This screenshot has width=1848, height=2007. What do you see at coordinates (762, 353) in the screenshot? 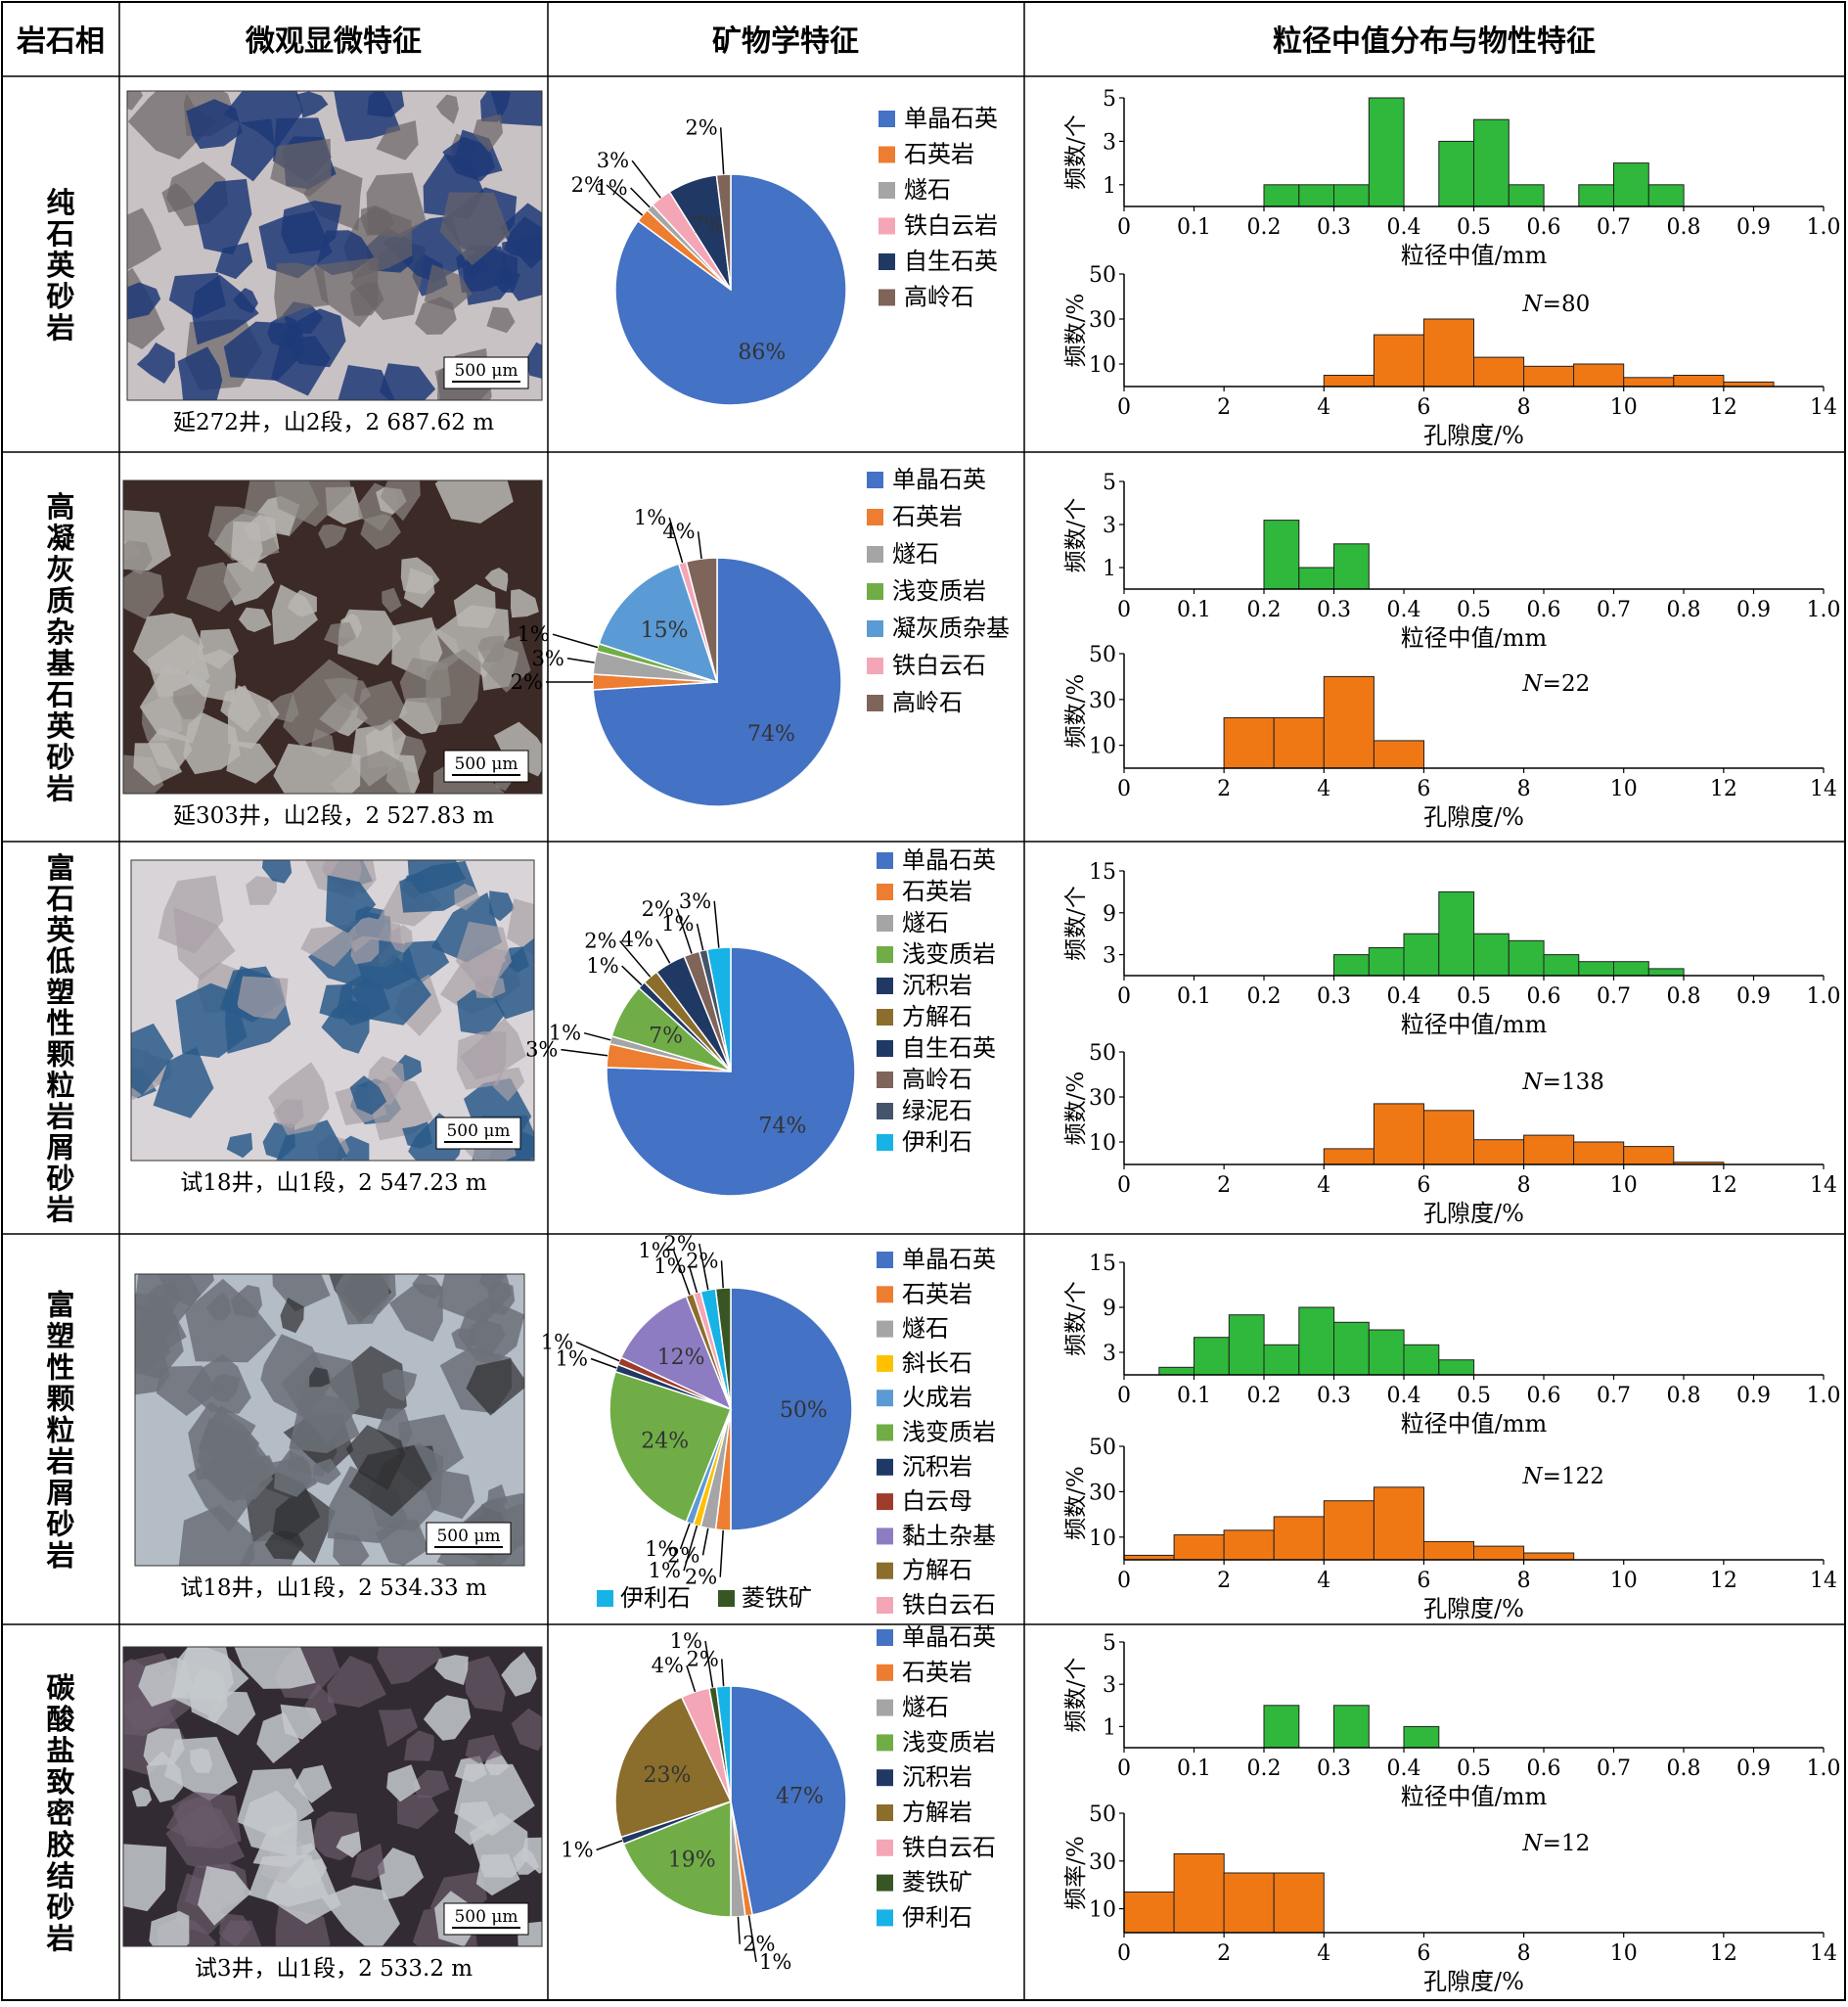
I see `pie-value-label: 86%` at bounding box center [762, 353].